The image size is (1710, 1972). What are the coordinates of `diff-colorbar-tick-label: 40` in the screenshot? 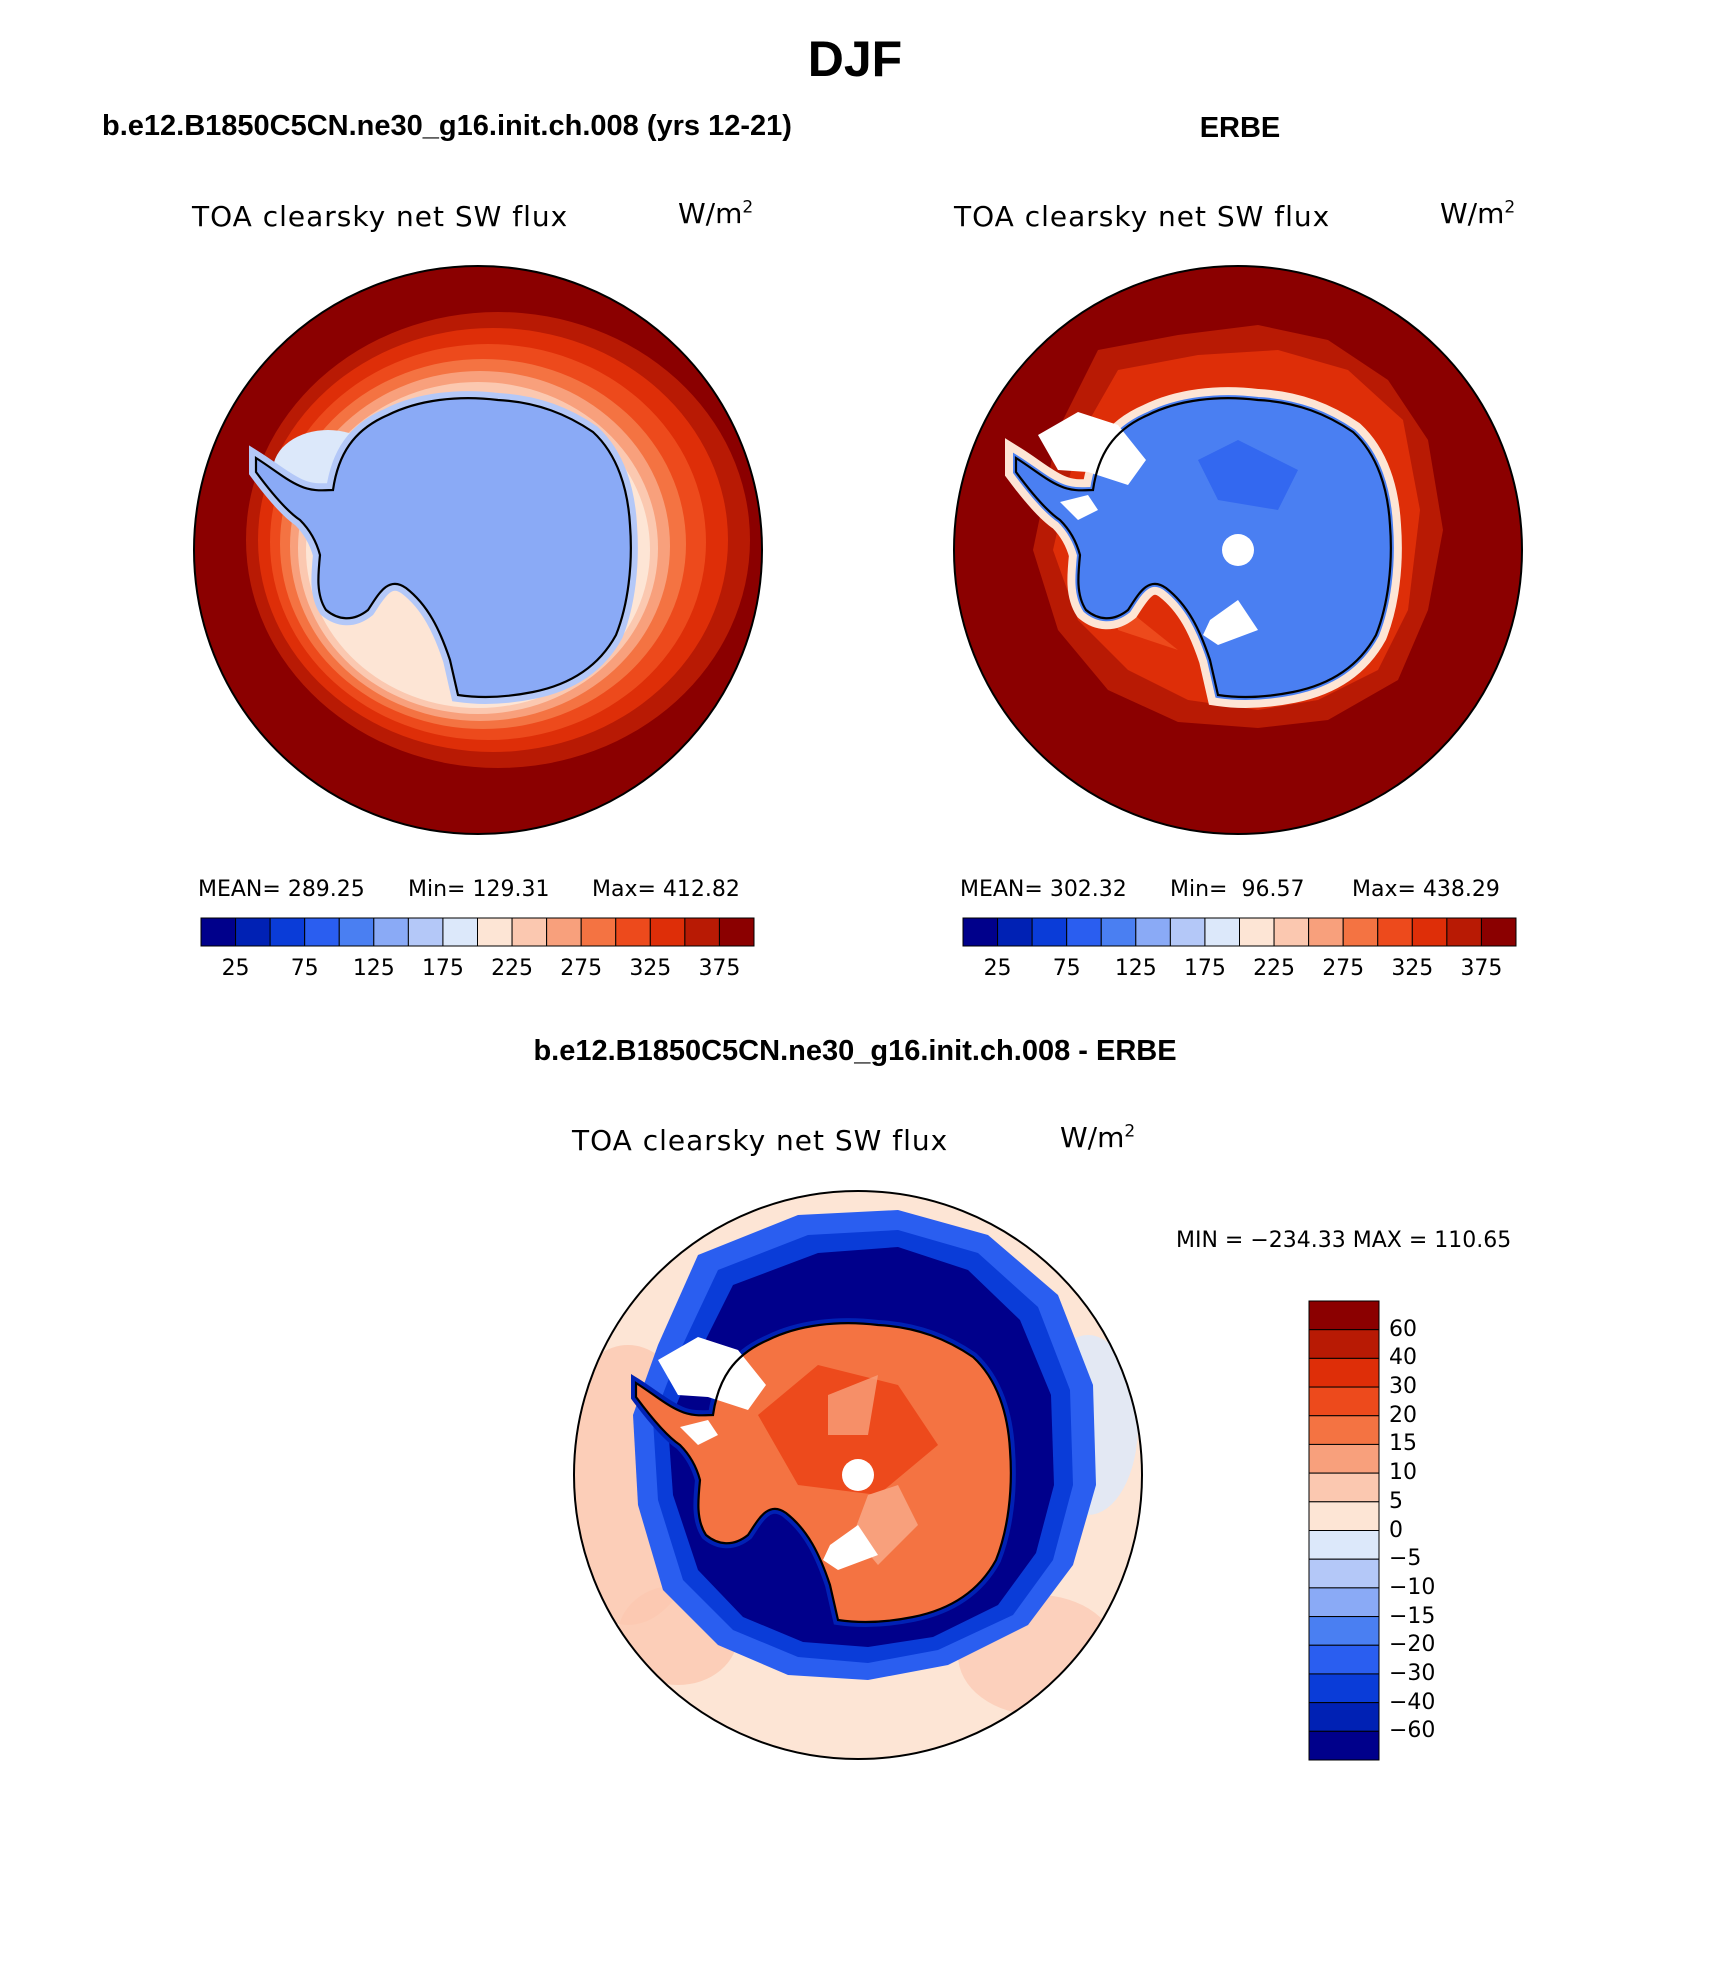 It's located at (1403, 1358).